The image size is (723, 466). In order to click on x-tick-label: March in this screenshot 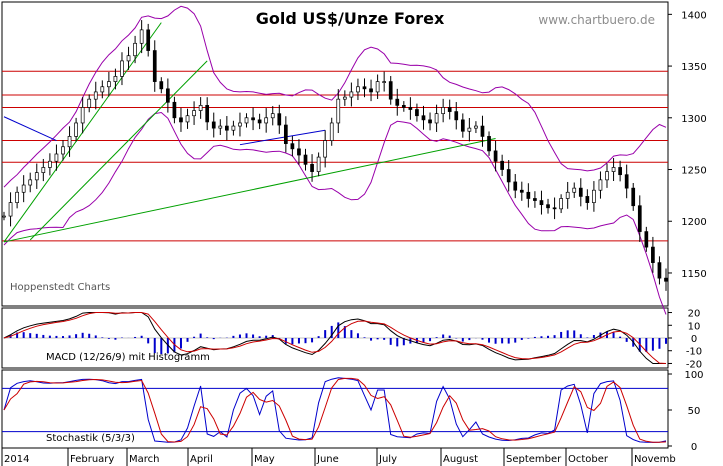, I will do `click(144, 459)`.